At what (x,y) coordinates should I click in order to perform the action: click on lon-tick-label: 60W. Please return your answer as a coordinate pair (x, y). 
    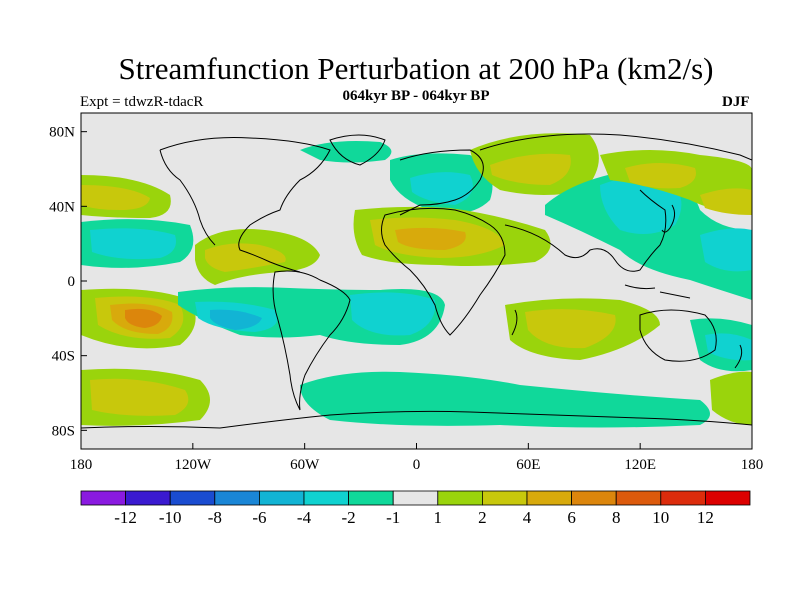
    Looking at the image, I should click on (305, 465).